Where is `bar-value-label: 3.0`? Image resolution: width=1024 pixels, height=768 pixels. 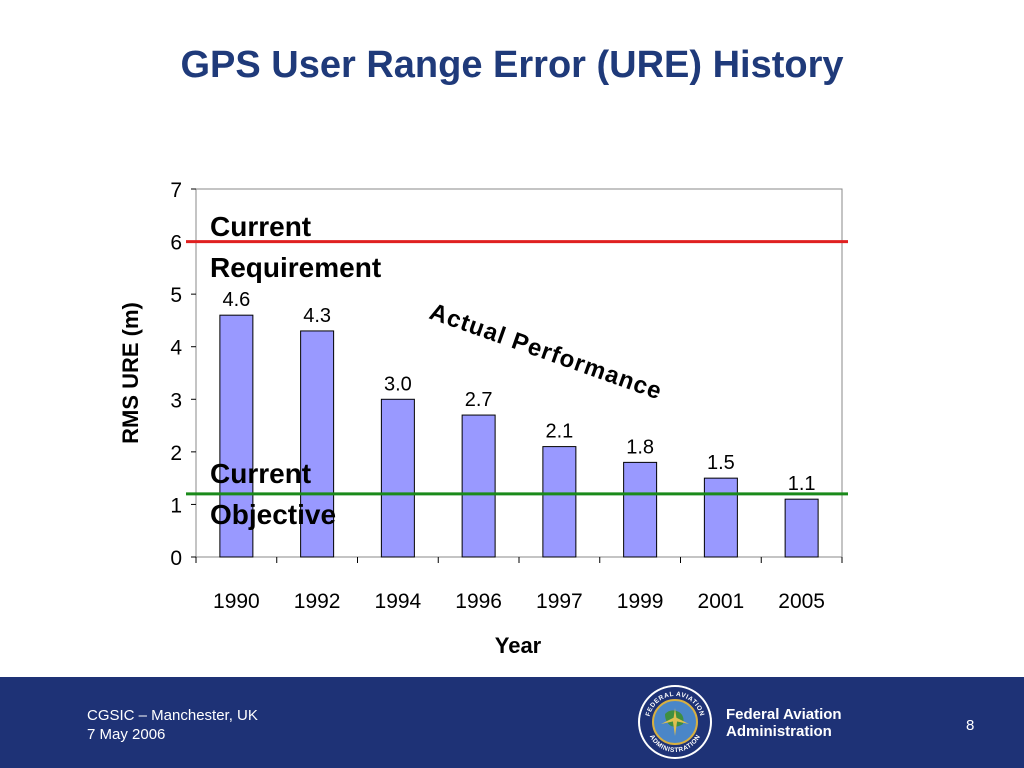
bar-value-label: 3.0 is located at coordinates (398, 384).